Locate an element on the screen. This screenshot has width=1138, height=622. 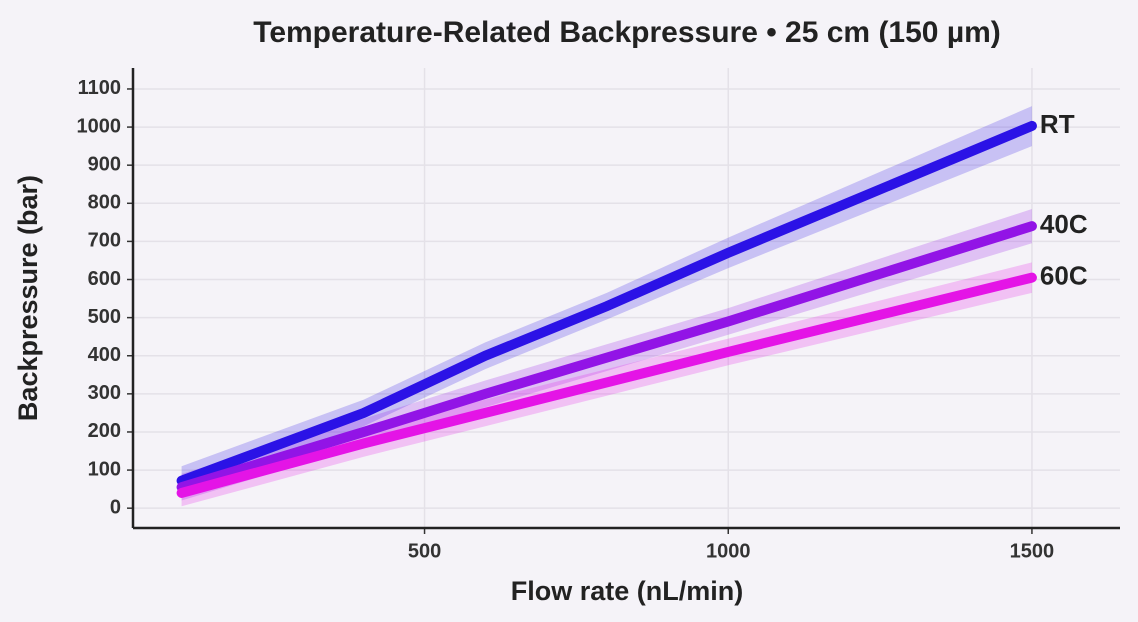
y-tick-label: 500 is located at coordinates (104, 317).